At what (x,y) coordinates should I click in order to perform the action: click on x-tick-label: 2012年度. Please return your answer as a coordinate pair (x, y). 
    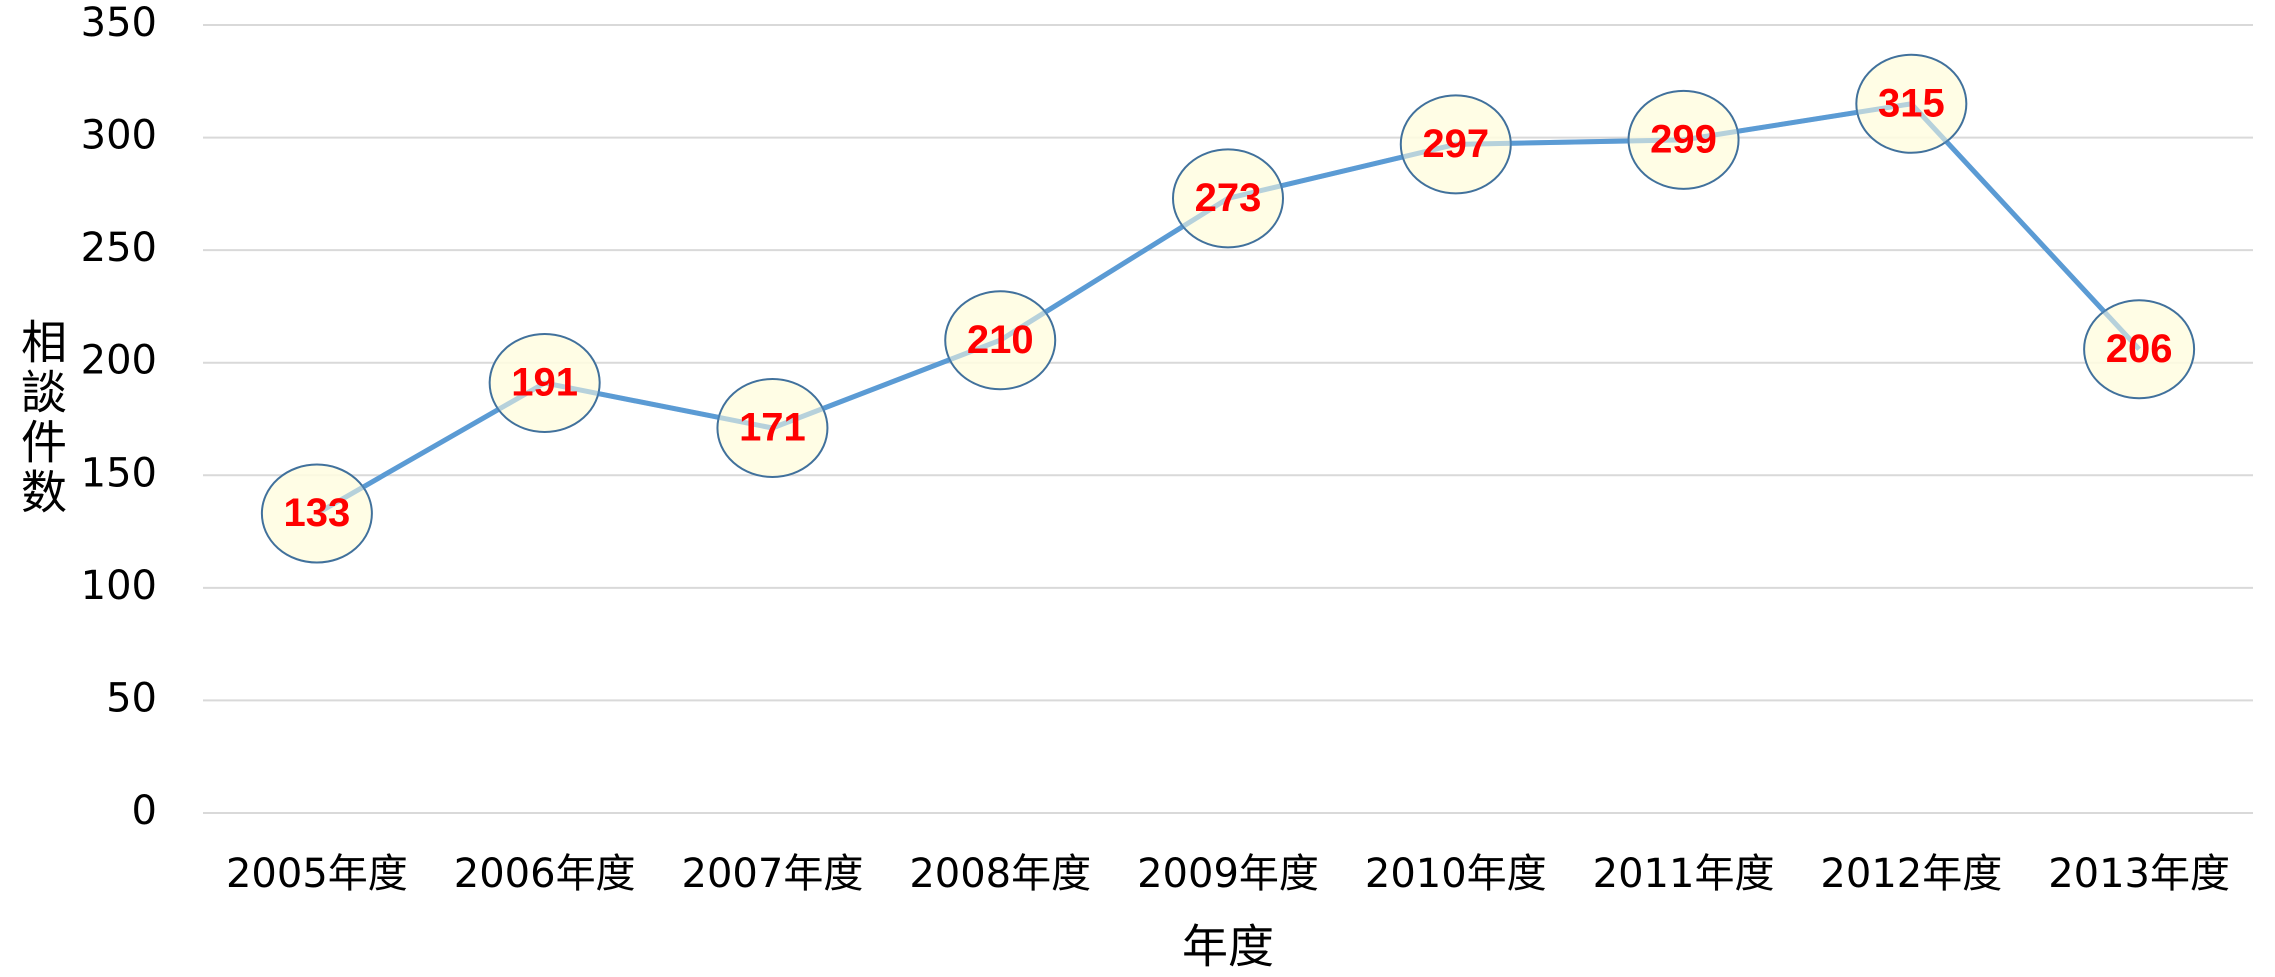
    Looking at the image, I should click on (1911, 874).